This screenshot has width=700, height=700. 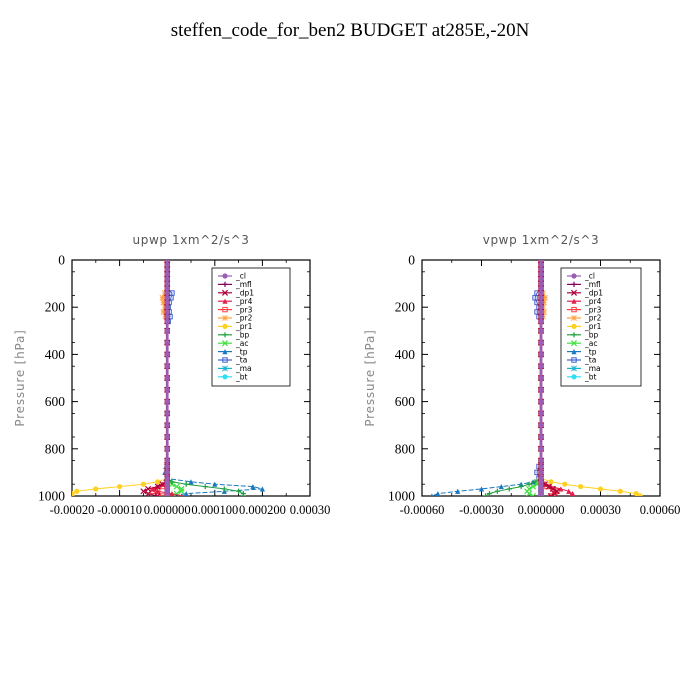 I want to click on x-tick-label: 0.000200, so click(x=262, y=510).